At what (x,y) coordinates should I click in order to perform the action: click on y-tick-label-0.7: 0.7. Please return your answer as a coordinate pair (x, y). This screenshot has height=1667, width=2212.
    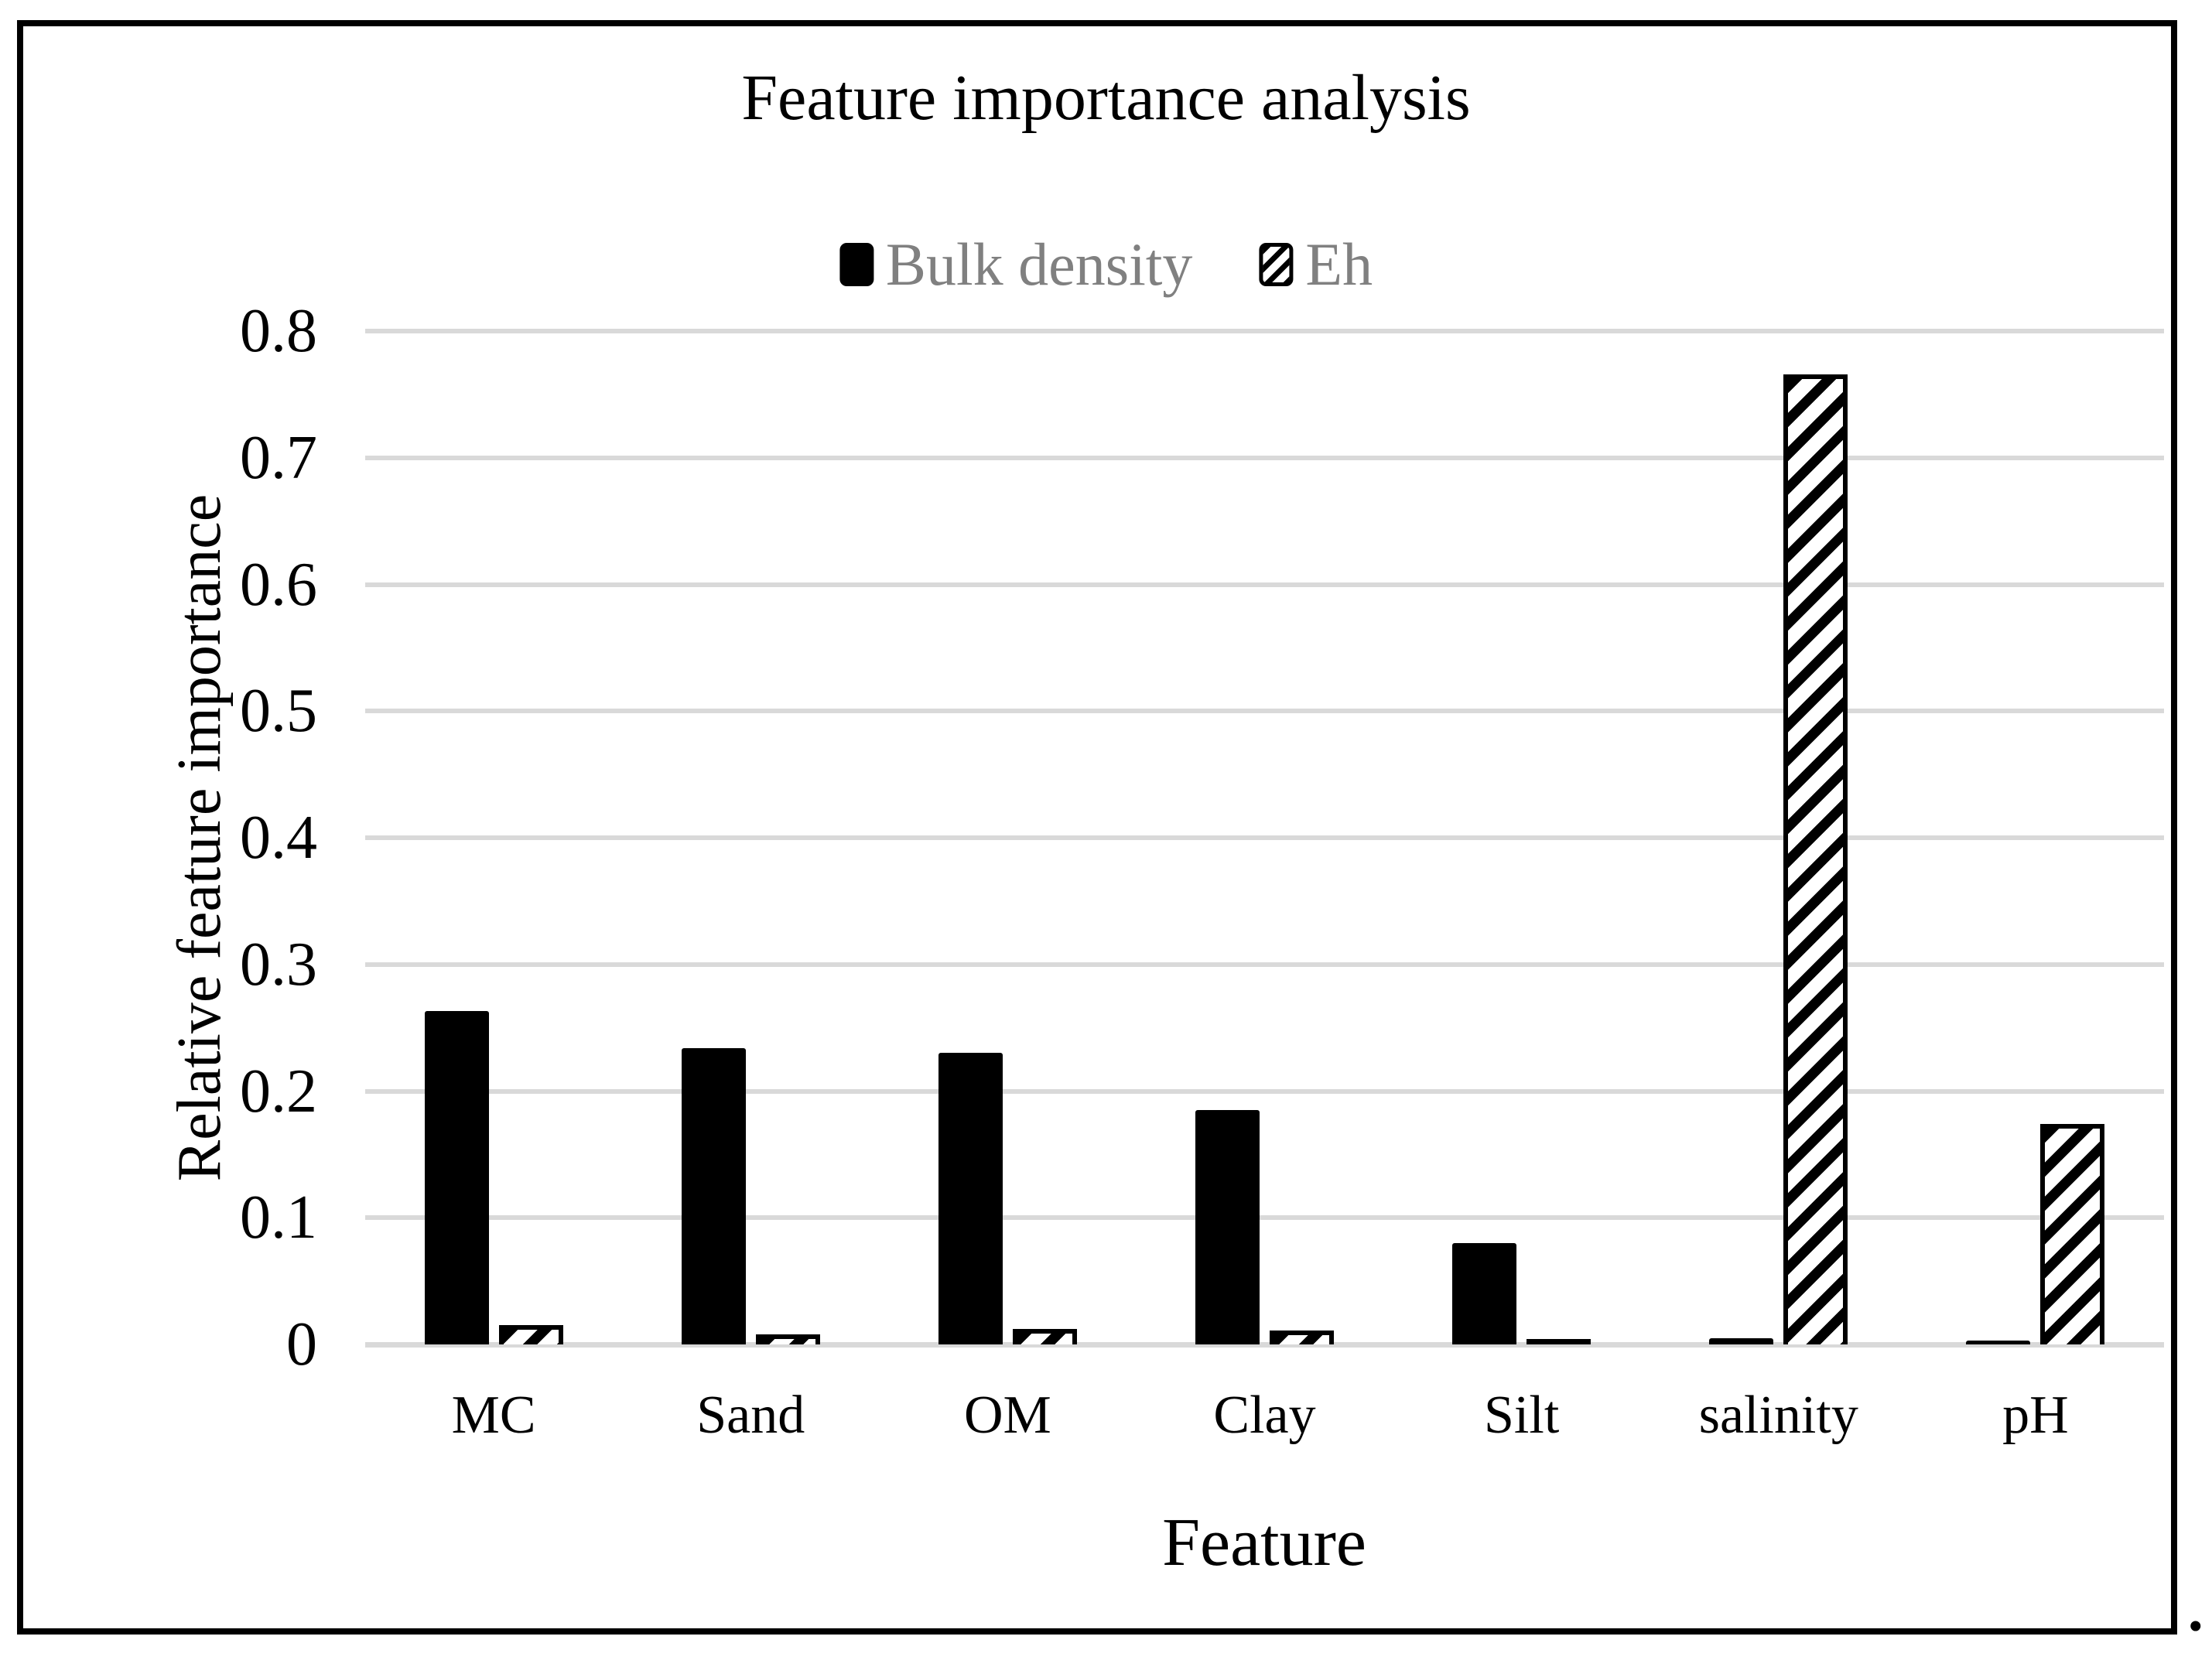
    Looking at the image, I should click on (279, 457).